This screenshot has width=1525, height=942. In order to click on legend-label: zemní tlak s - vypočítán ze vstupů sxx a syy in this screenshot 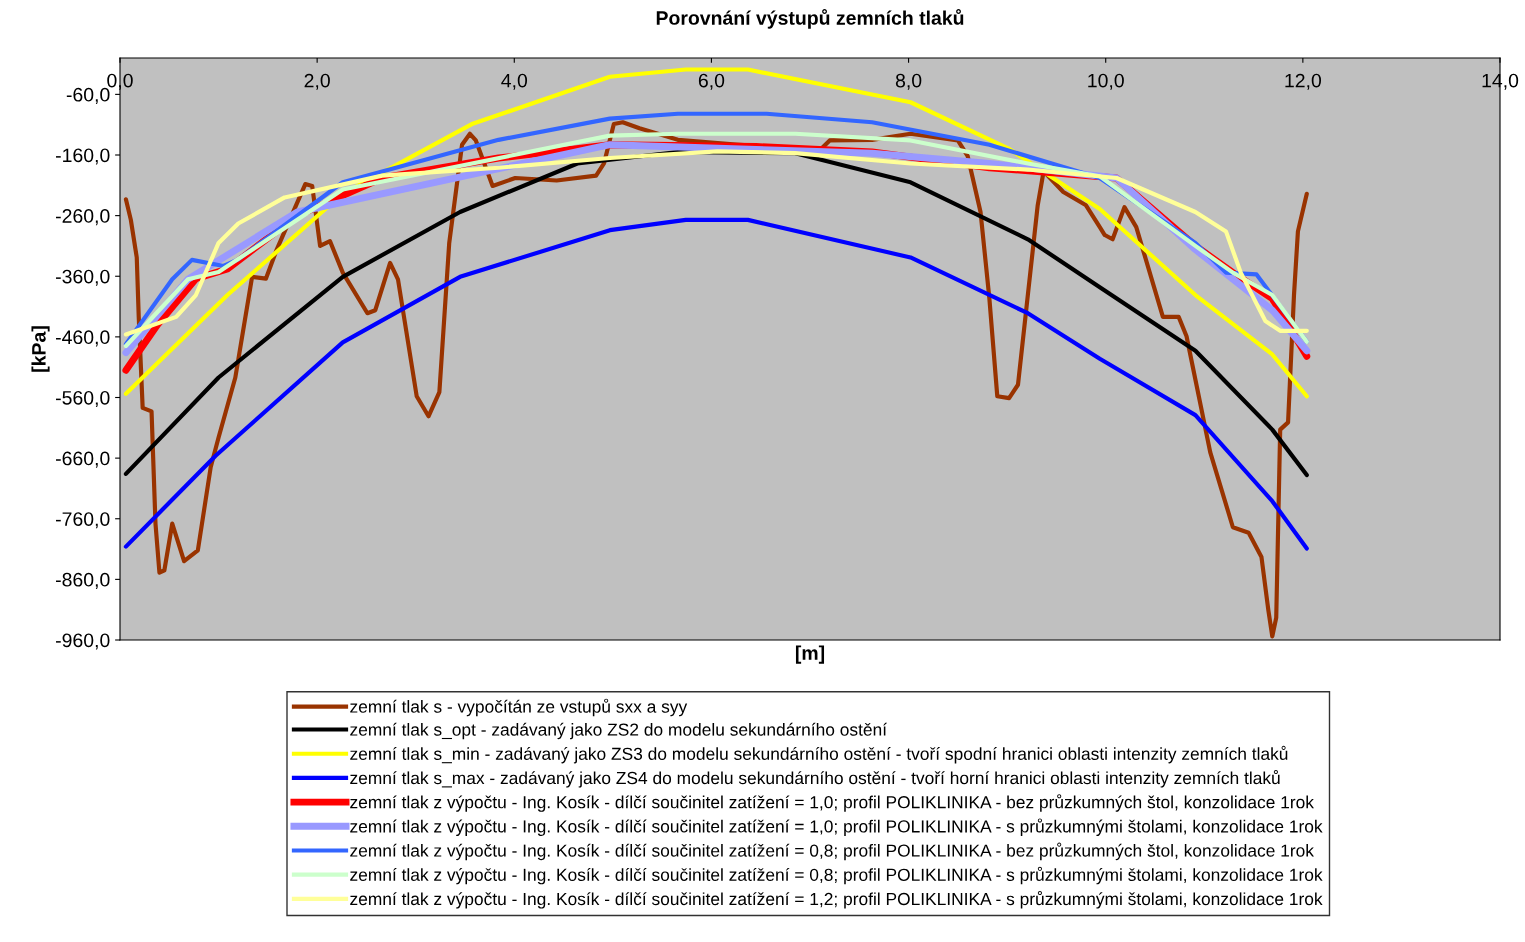, I will do `click(519, 707)`.